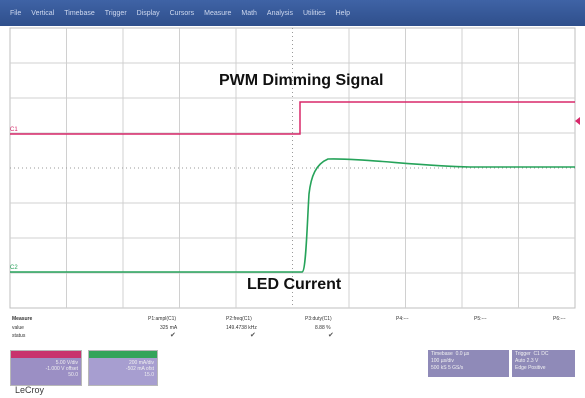 The image size is (585, 398). Describe the element at coordinates (162, 319) in the screenshot. I see `measure-param-1: P1:ampl(C1)` at that location.